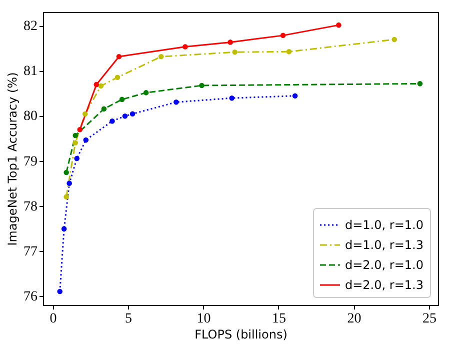  I want to click on x-tick-label: 0, so click(53, 319).